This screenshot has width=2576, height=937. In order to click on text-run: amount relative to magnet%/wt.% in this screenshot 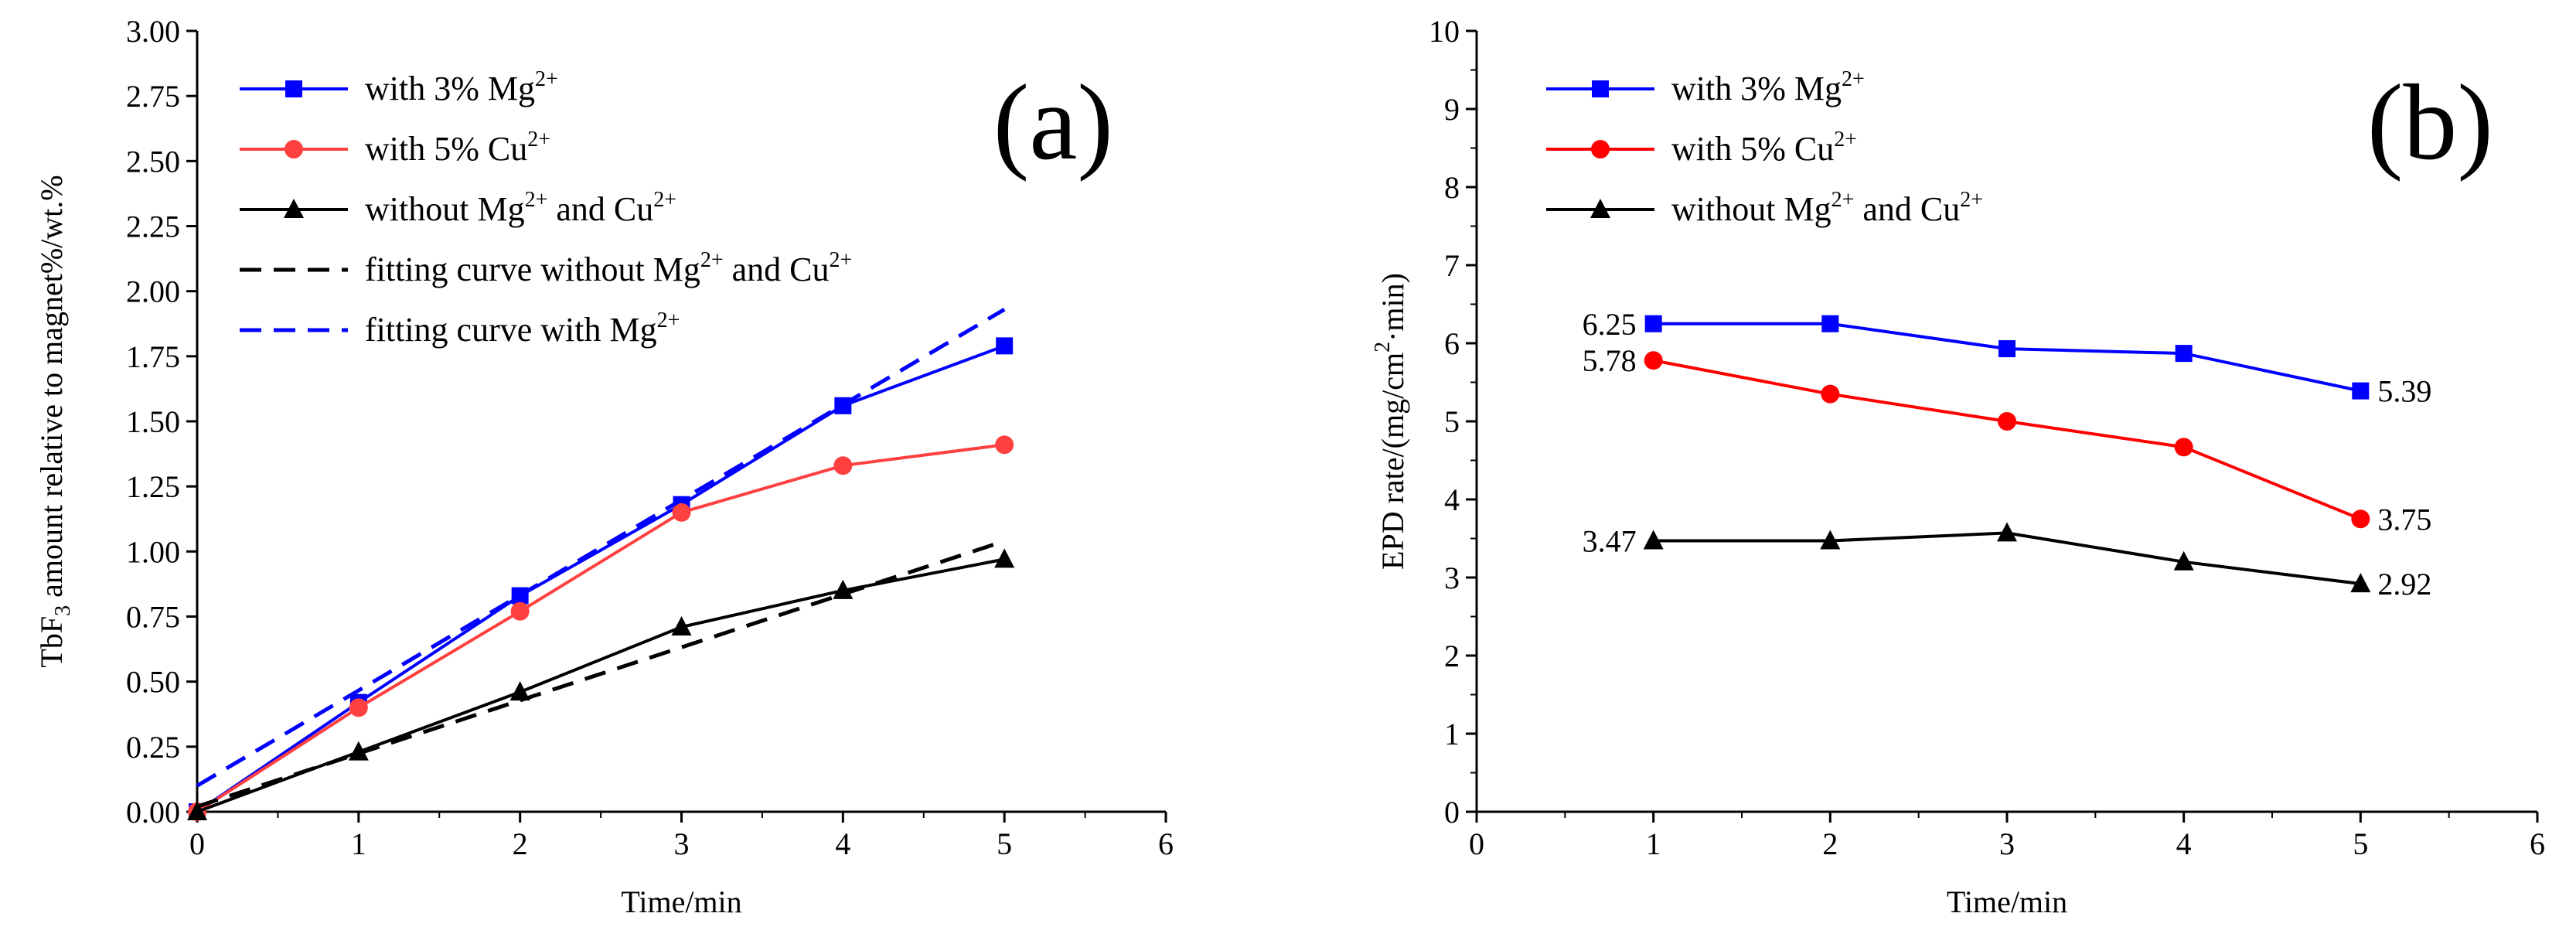, I will do `click(51, 390)`.